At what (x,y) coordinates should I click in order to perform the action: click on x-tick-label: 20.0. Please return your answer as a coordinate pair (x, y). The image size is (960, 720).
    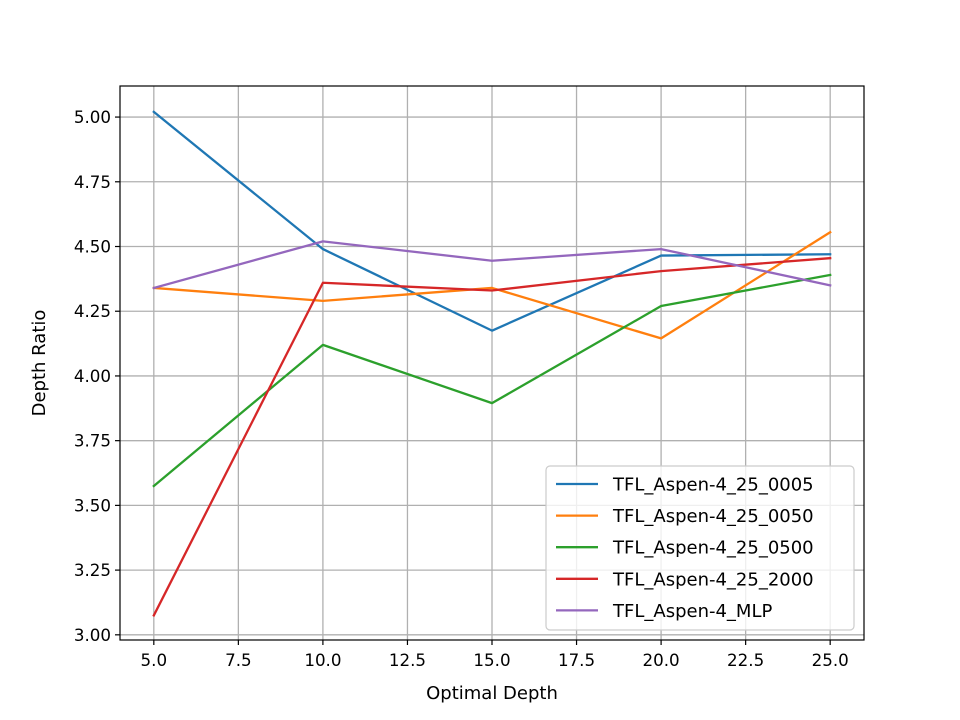
    Looking at the image, I should click on (661, 660).